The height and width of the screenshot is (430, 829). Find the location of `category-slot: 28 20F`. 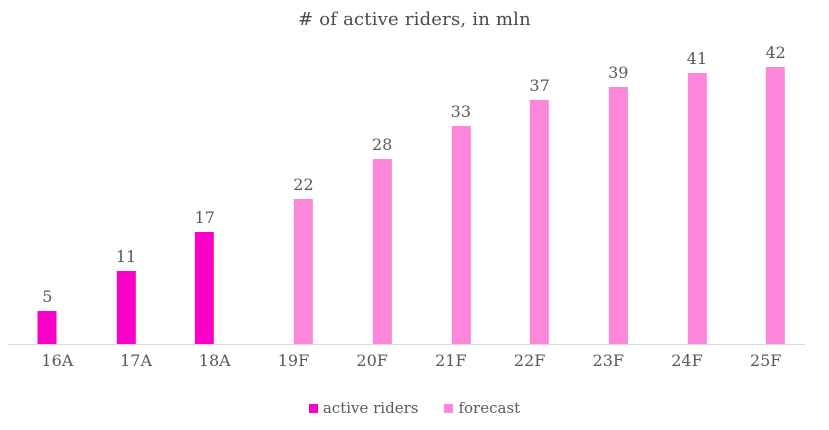

category-slot: 28 20F is located at coordinates (372, 205).